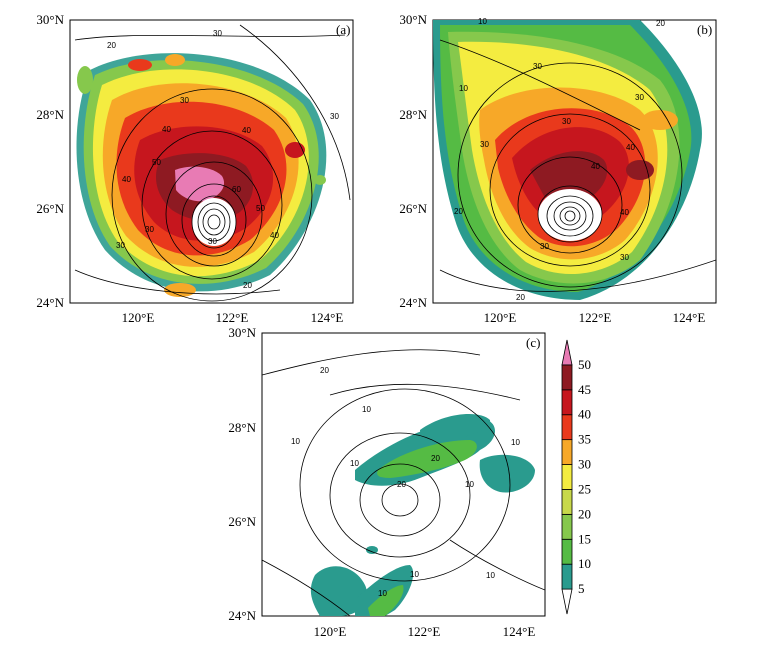 The image size is (765, 653). I want to click on panel-a-letter: (a), so click(343, 29).